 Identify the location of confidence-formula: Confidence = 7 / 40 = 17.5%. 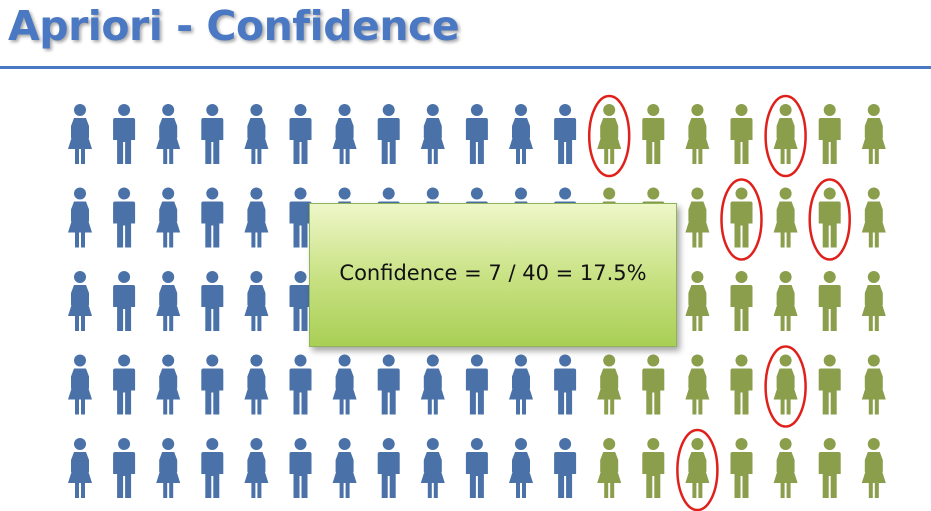
(493, 273).